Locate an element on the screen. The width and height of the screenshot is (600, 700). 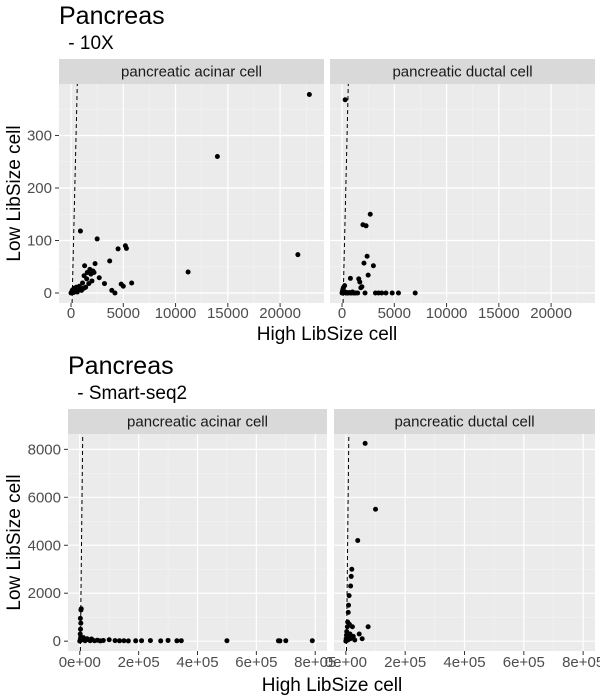
y-tick-label: 4000 is located at coordinates (44, 545).